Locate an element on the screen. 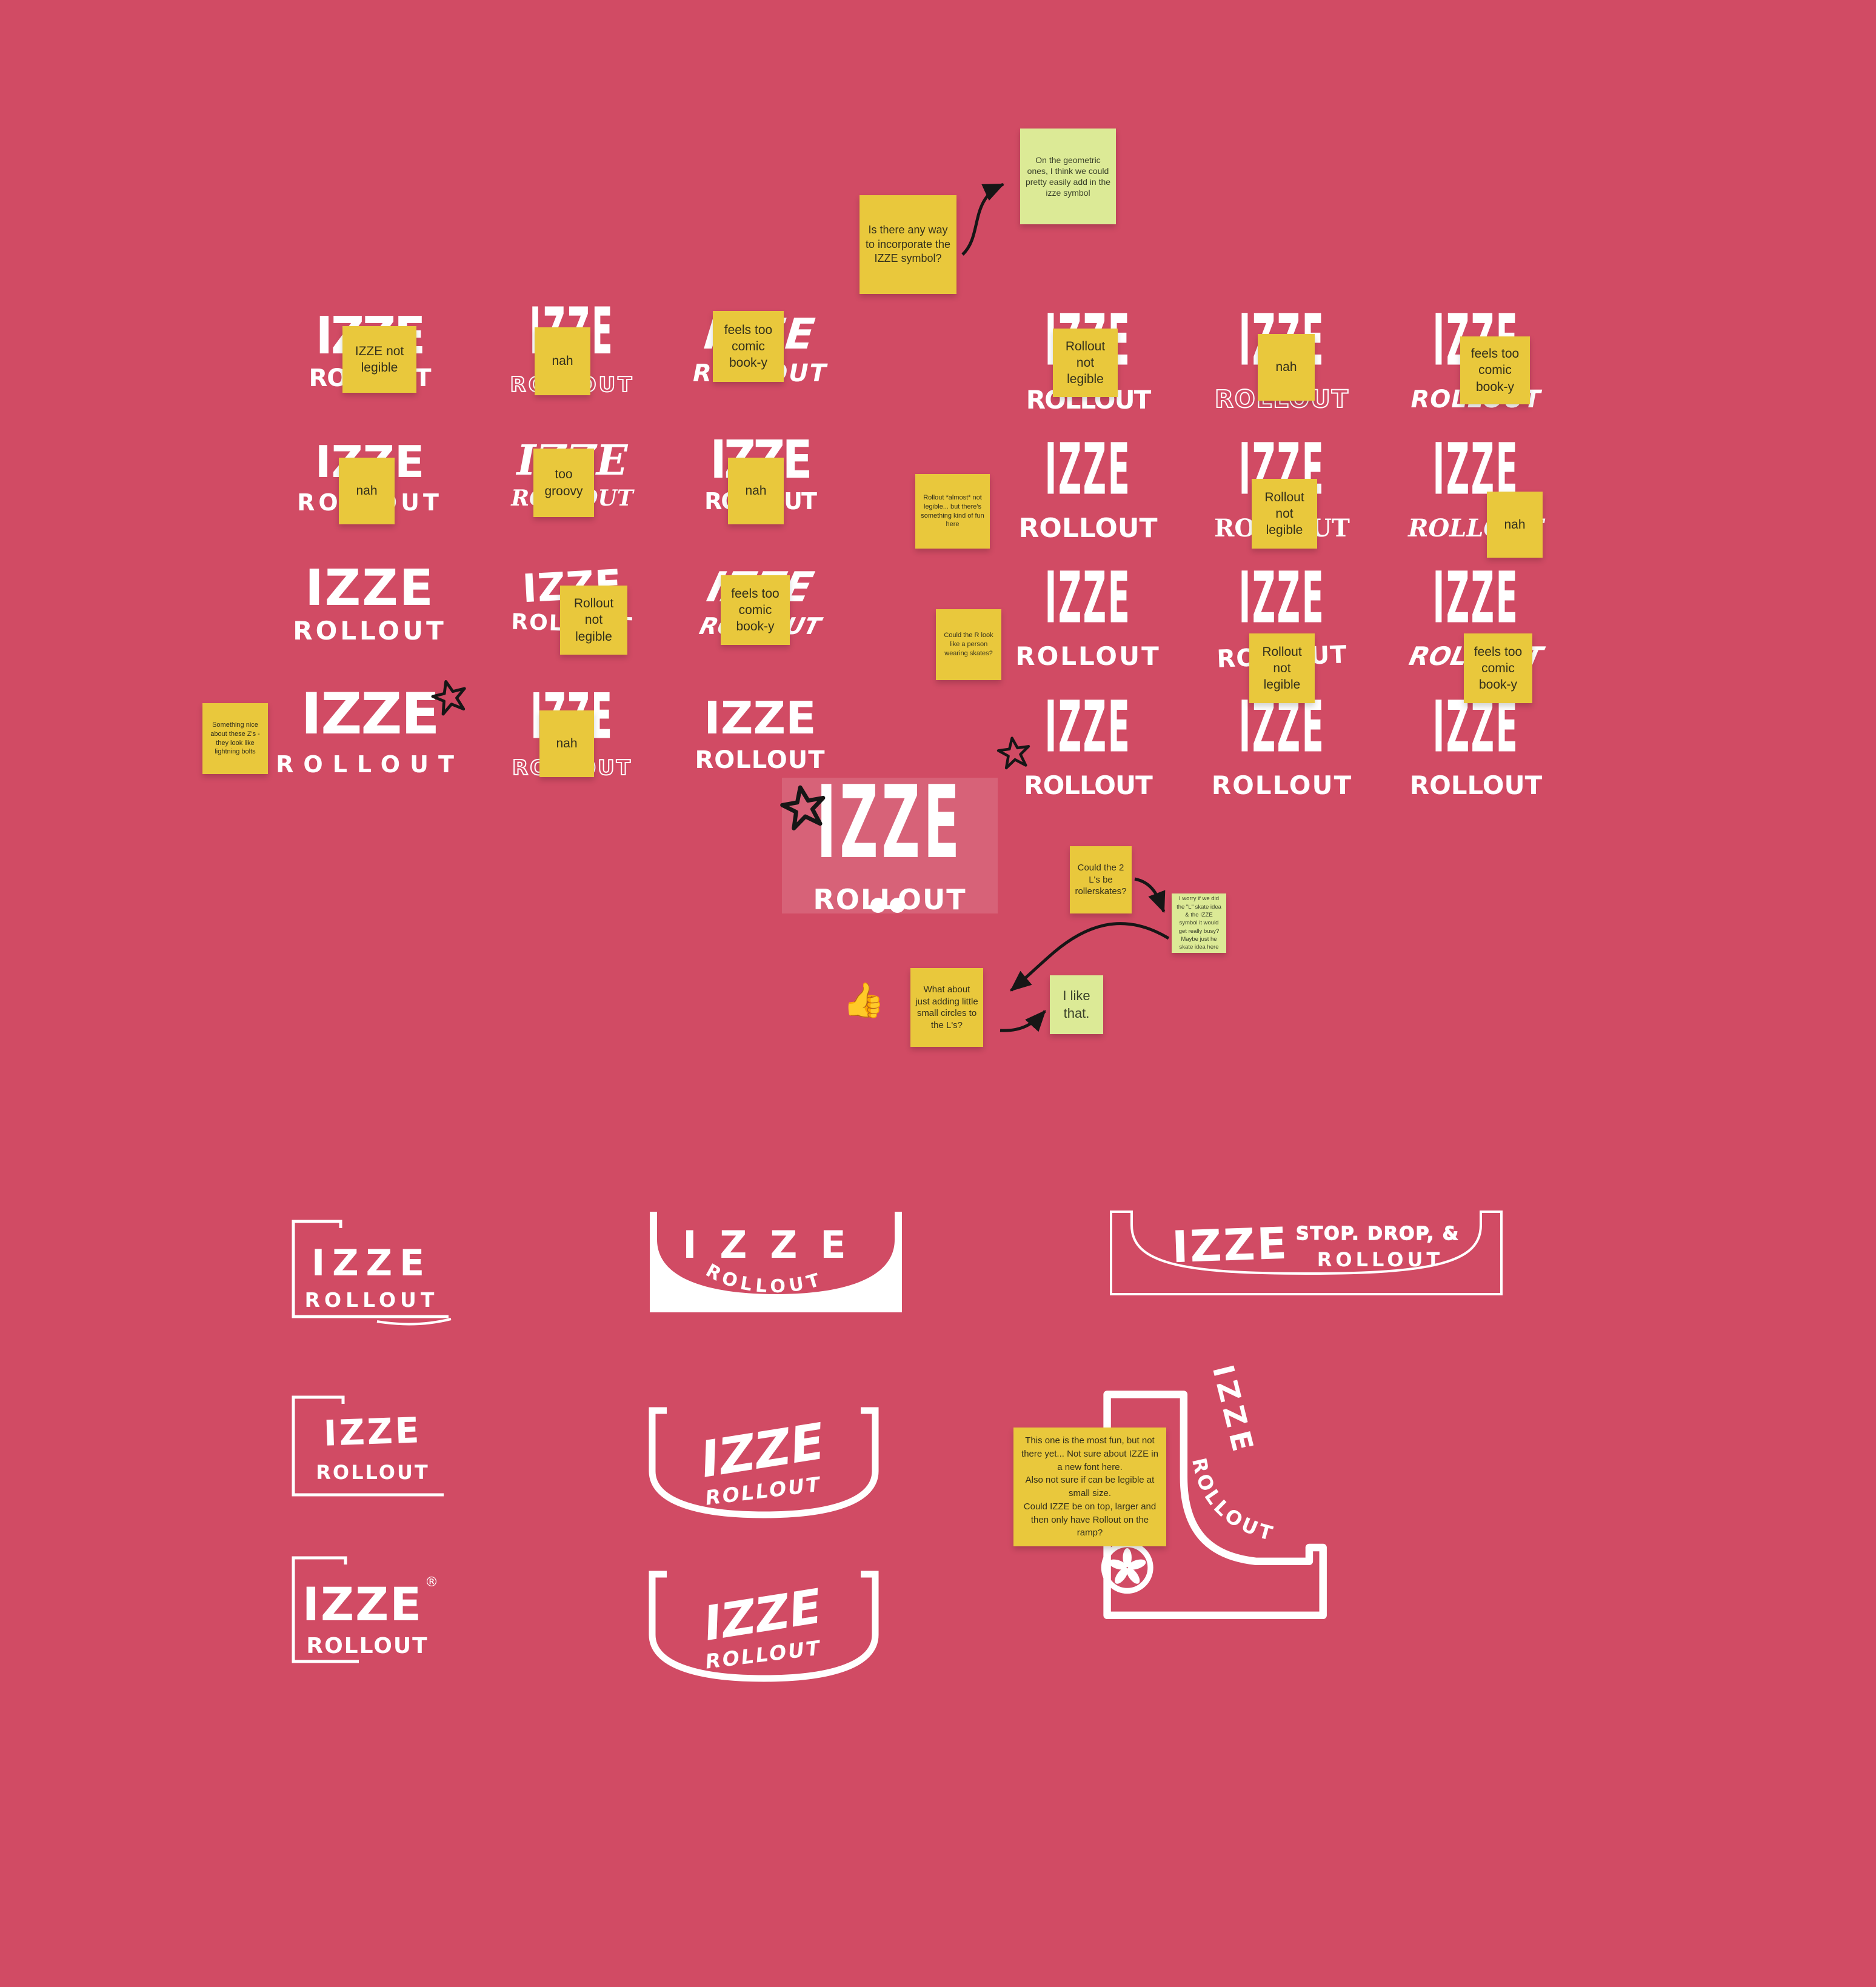 This screenshot has height=1987, width=1876. logo-lockup-halfpipe-deco: IZZE ROLLOUT is located at coordinates (776, 1263).